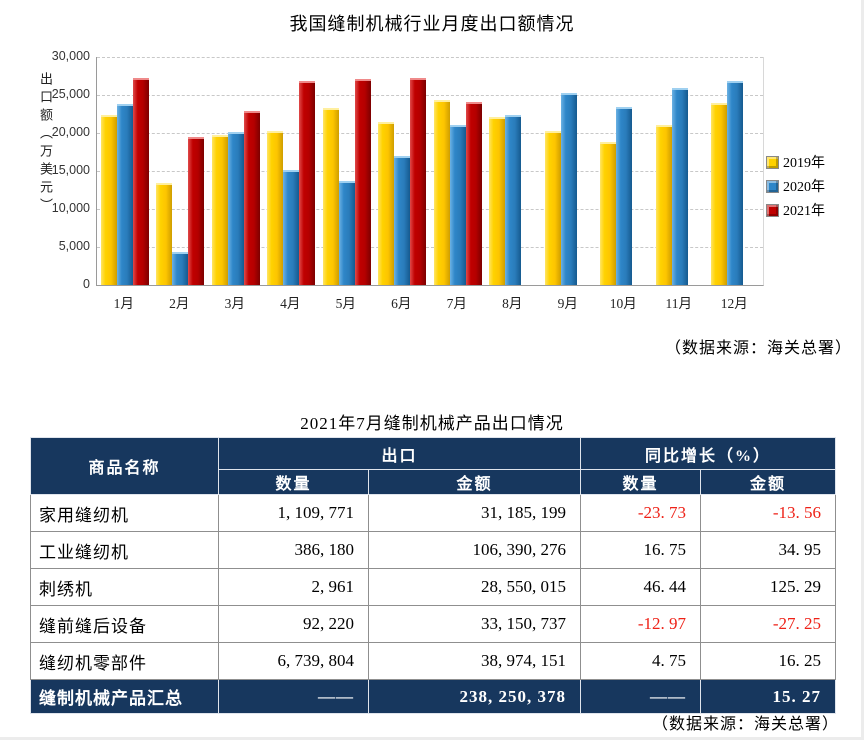  Describe the element at coordinates (124, 624) in the screenshot. I see `product-name-cell: 缝前缝后设备` at that location.